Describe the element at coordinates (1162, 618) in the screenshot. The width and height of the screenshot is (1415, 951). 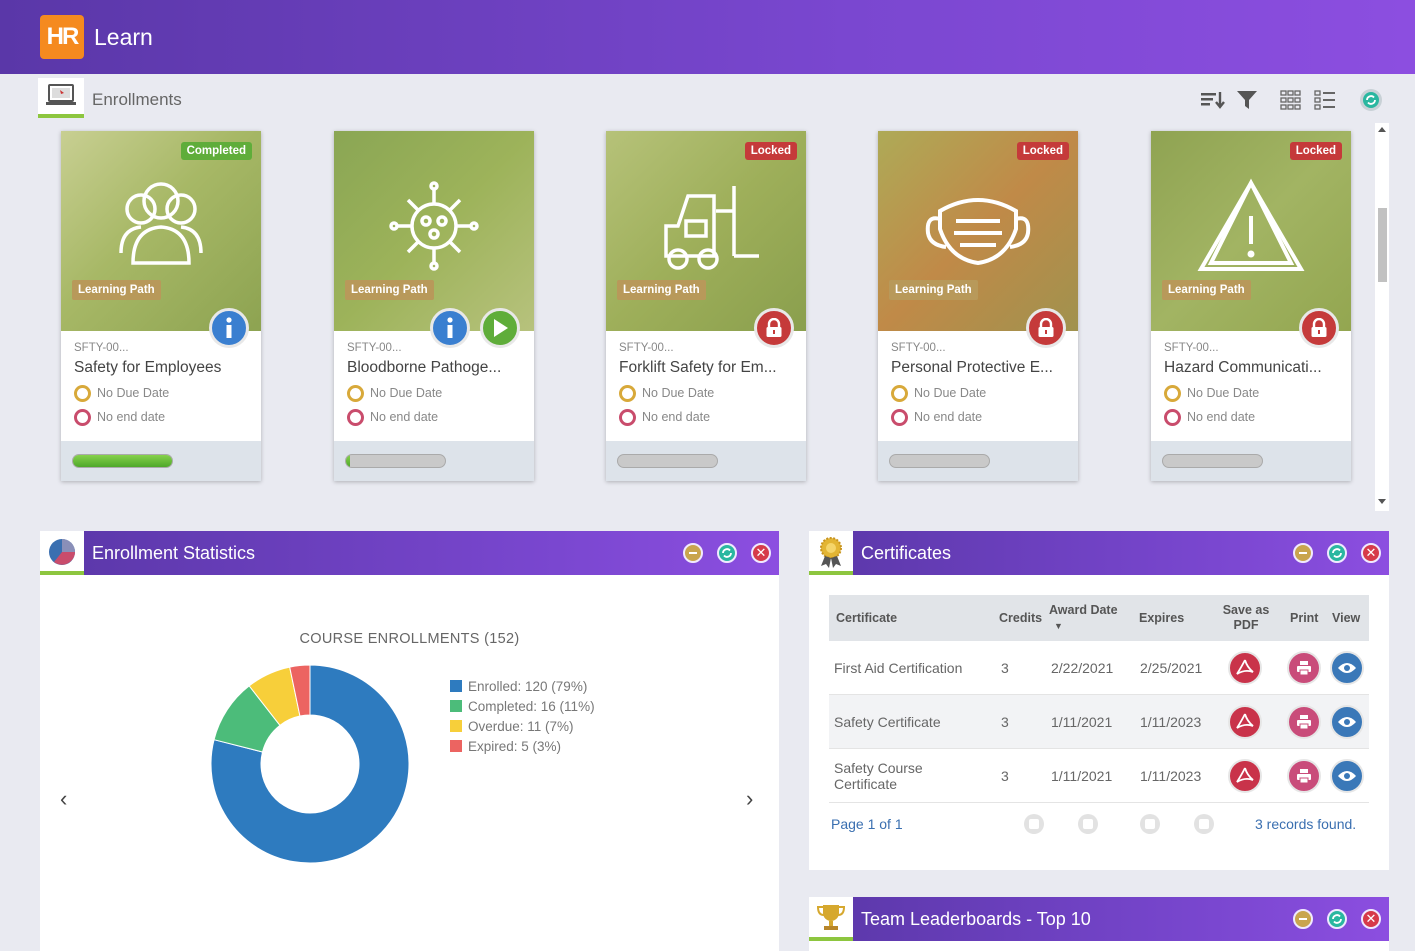
I see `col-expires: Expires` at that location.